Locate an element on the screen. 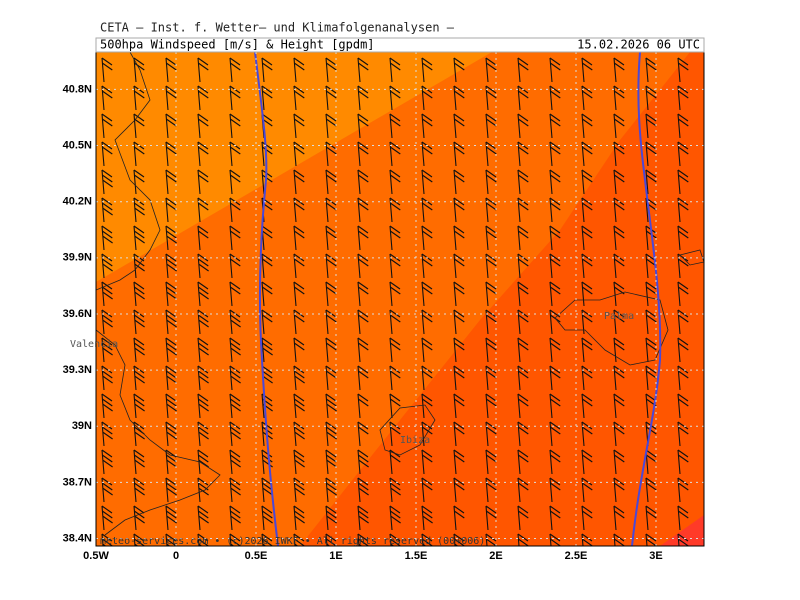  place-label: Valencia is located at coordinates (94, 344).